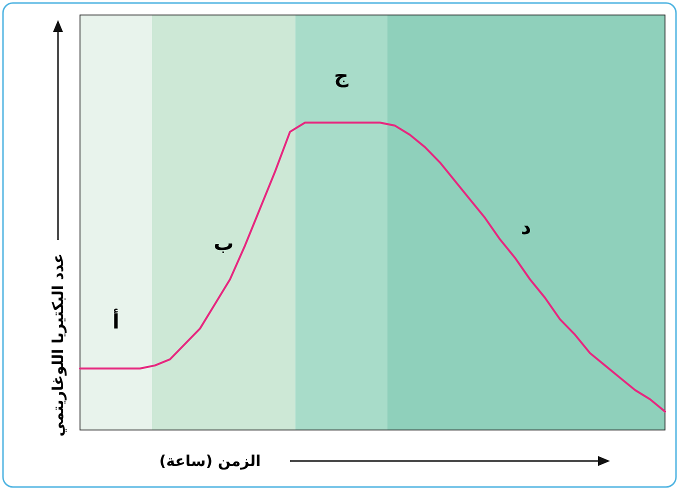 This screenshot has height=490, width=679. What do you see at coordinates (210, 461) in the screenshot?
I see `x-axis-title: الزمن (ساعة)` at bounding box center [210, 461].